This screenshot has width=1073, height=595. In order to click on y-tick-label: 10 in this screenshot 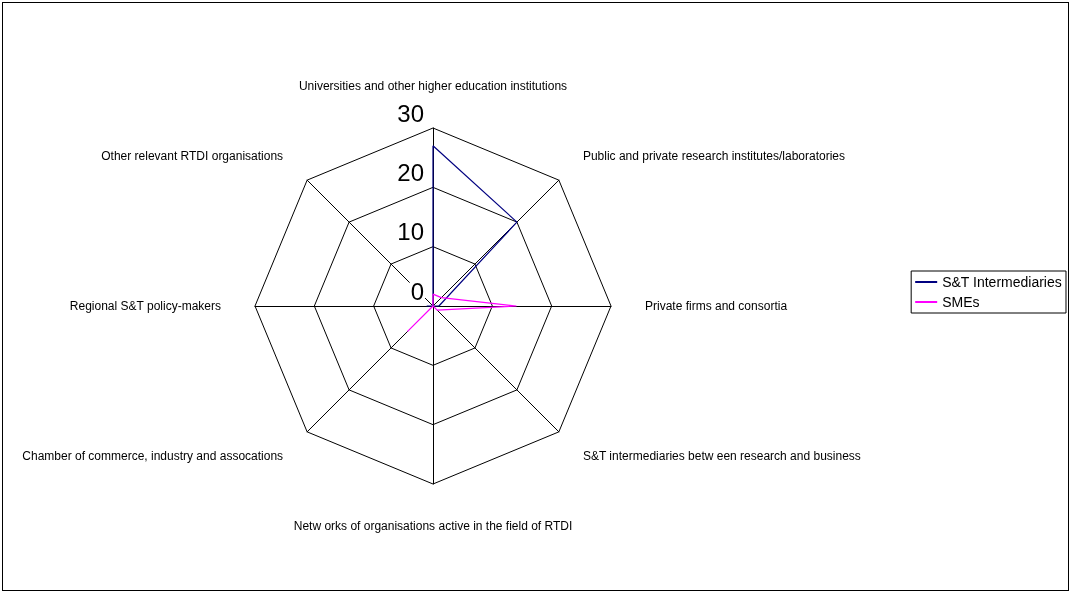, I will do `click(410, 232)`.